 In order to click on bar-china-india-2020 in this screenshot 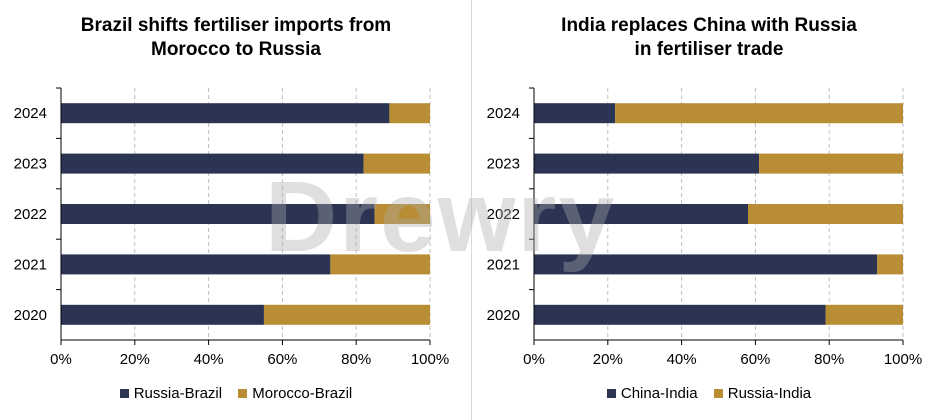, I will do `click(680, 314)`.